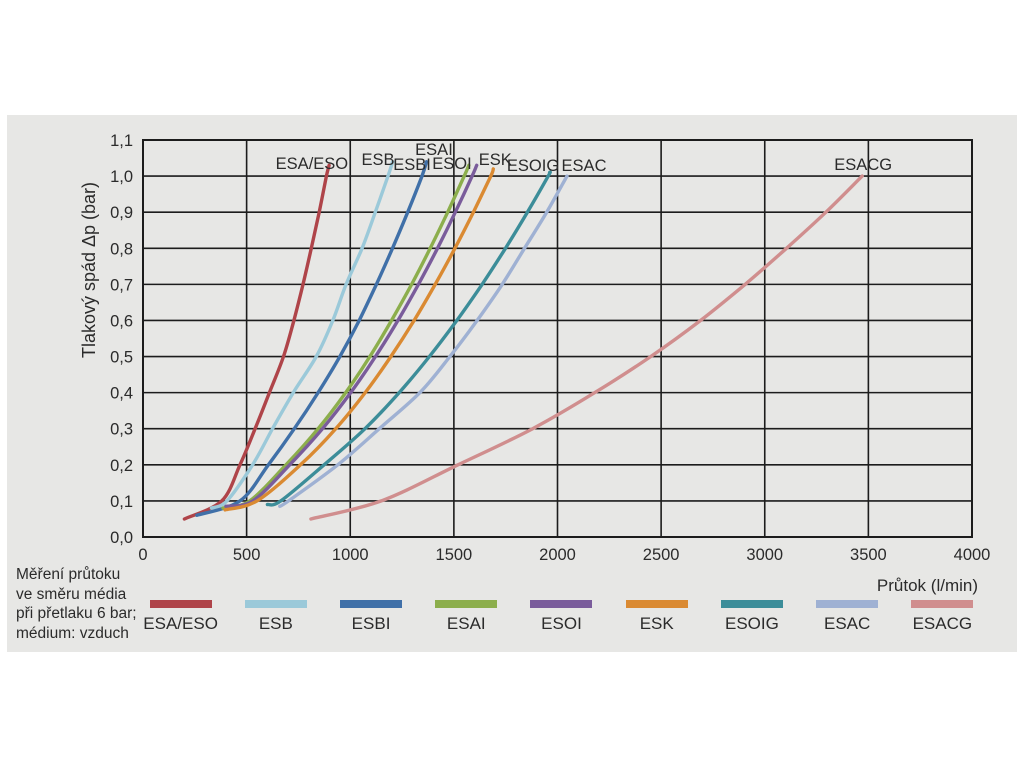  What do you see at coordinates (121, 394) in the screenshot?
I see `y-tick-label: 0,4` at bounding box center [121, 394].